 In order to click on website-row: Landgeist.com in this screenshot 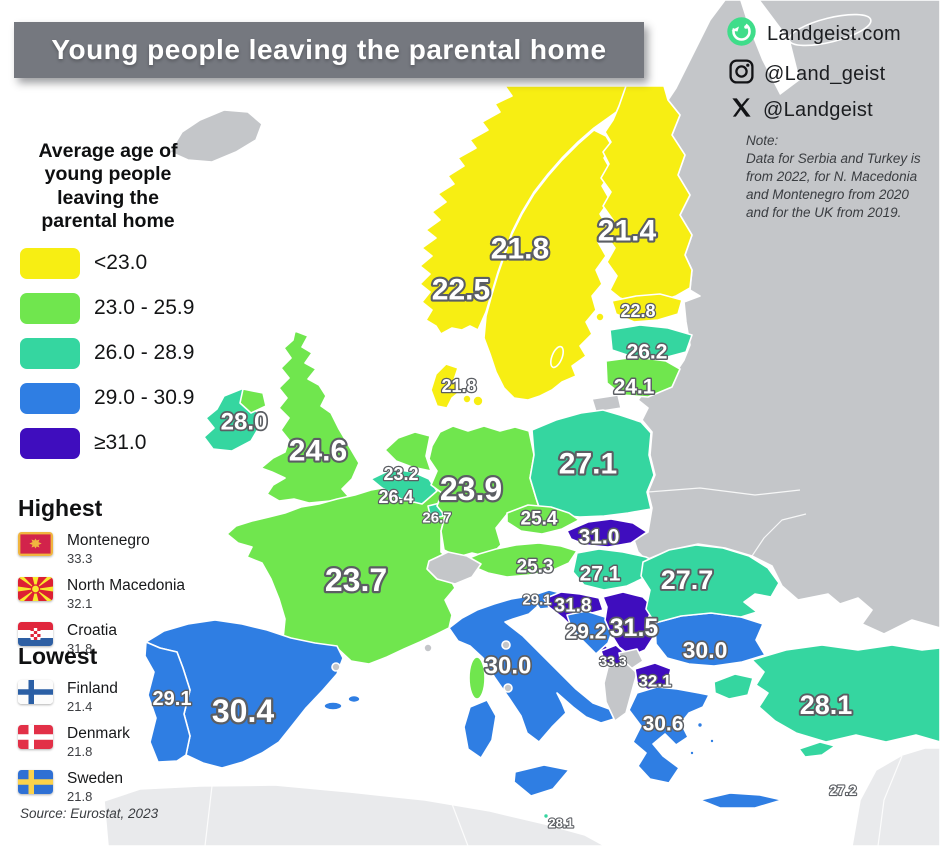, I will do `click(813, 34)`.